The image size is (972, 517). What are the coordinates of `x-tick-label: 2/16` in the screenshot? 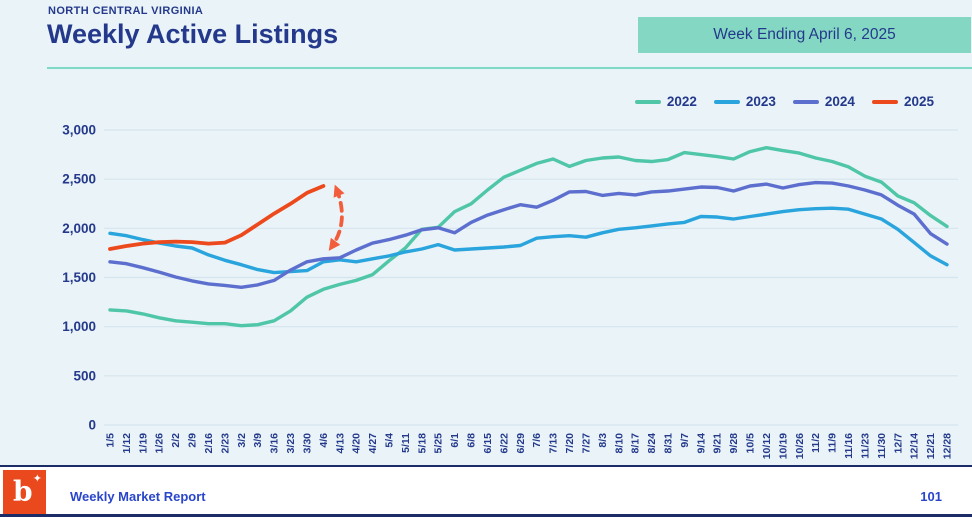 It's located at (209, 443).